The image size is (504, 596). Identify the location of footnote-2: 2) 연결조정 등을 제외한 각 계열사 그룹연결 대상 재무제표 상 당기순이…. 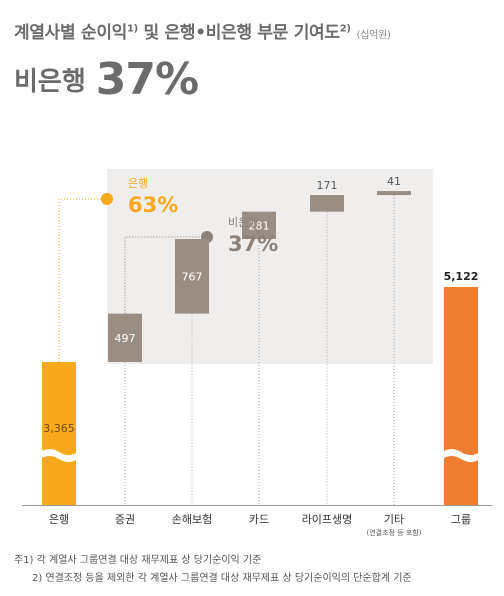
(222, 578).